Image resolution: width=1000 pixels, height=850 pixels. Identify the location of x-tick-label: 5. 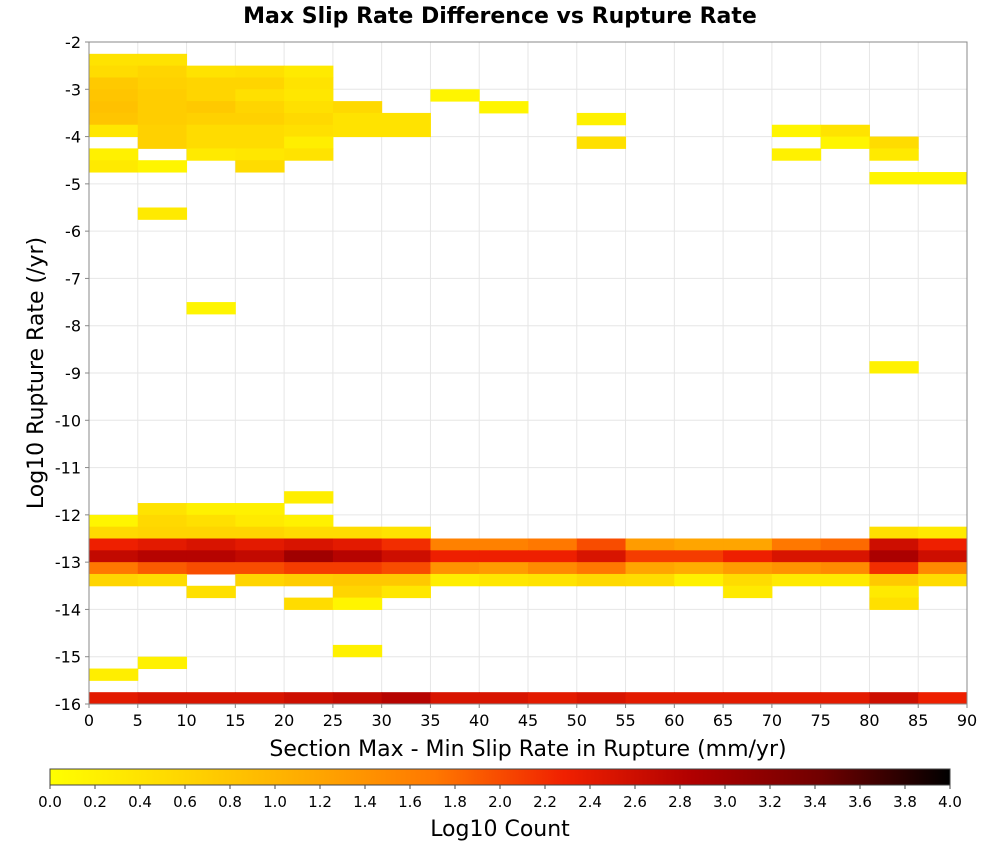
(138, 720).